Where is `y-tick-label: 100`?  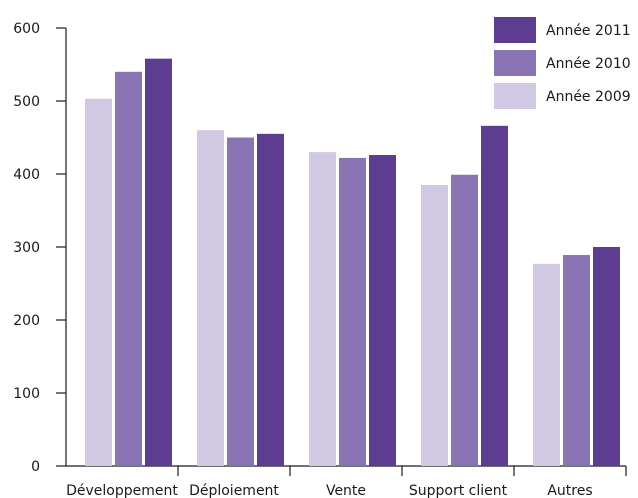 y-tick-label: 100 is located at coordinates (26, 394).